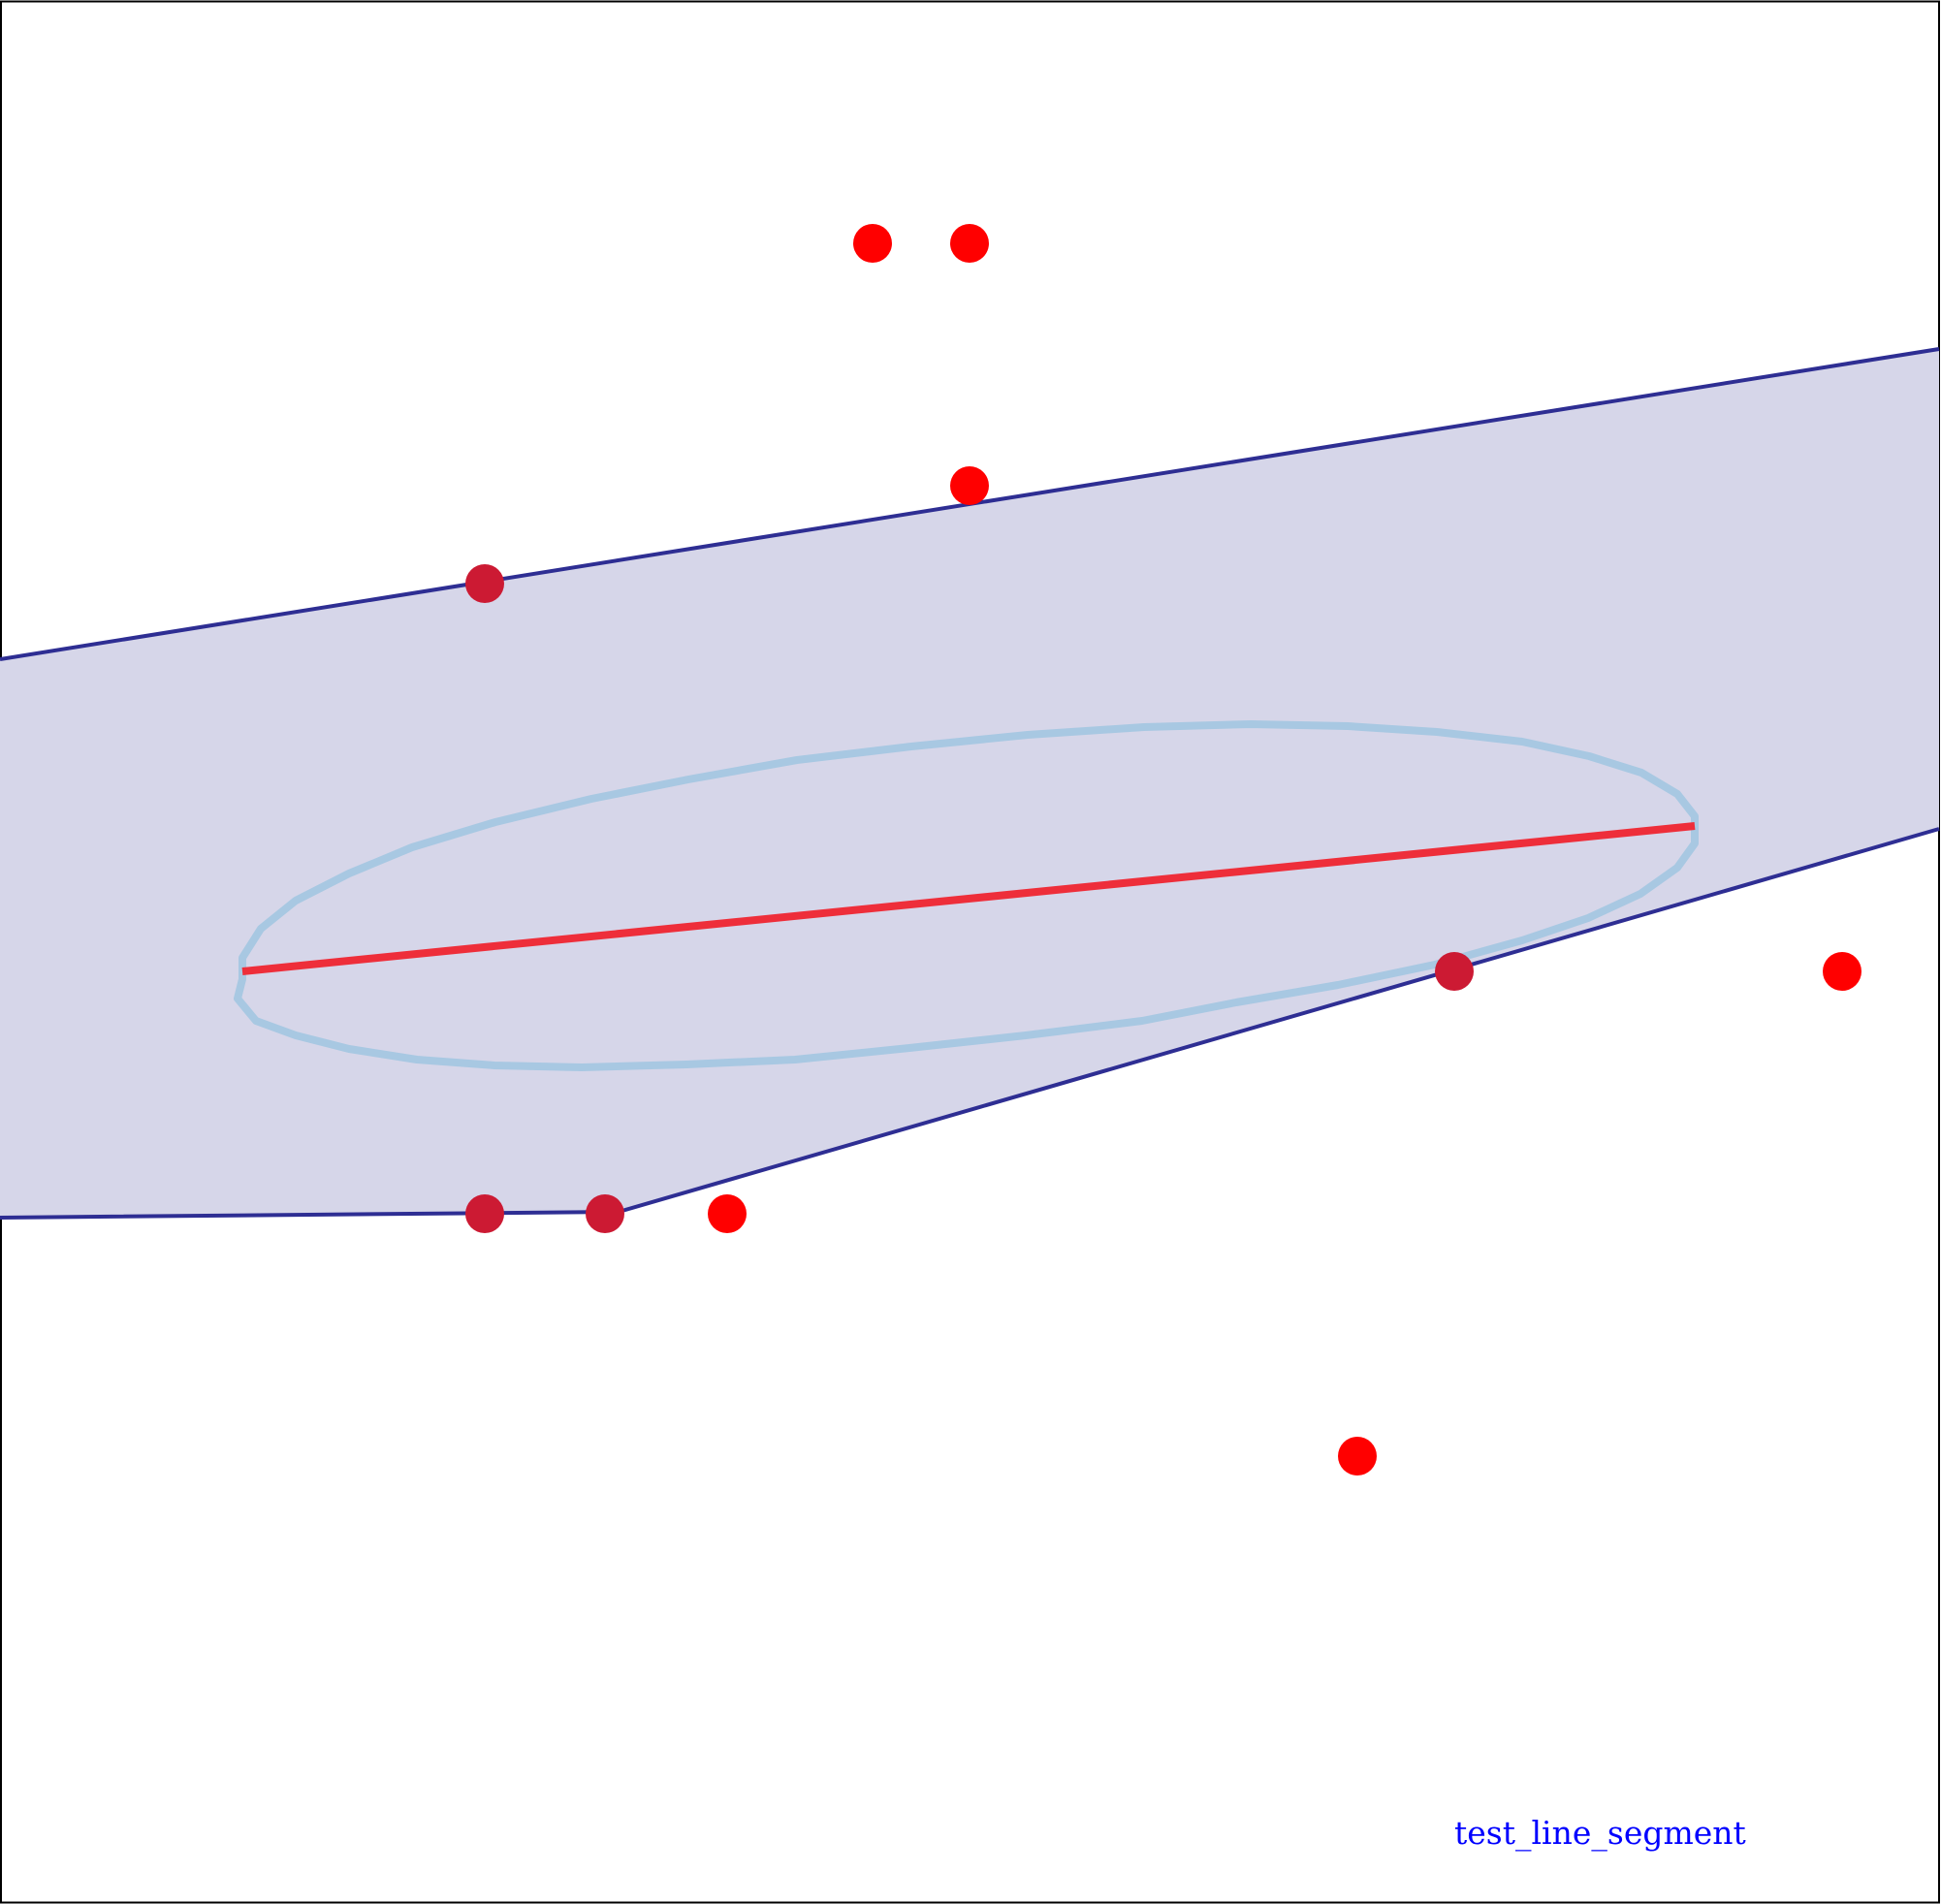  What do you see at coordinates (1600, 1834) in the screenshot?
I see `figure-caption: test_line_segment` at bounding box center [1600, 1834].